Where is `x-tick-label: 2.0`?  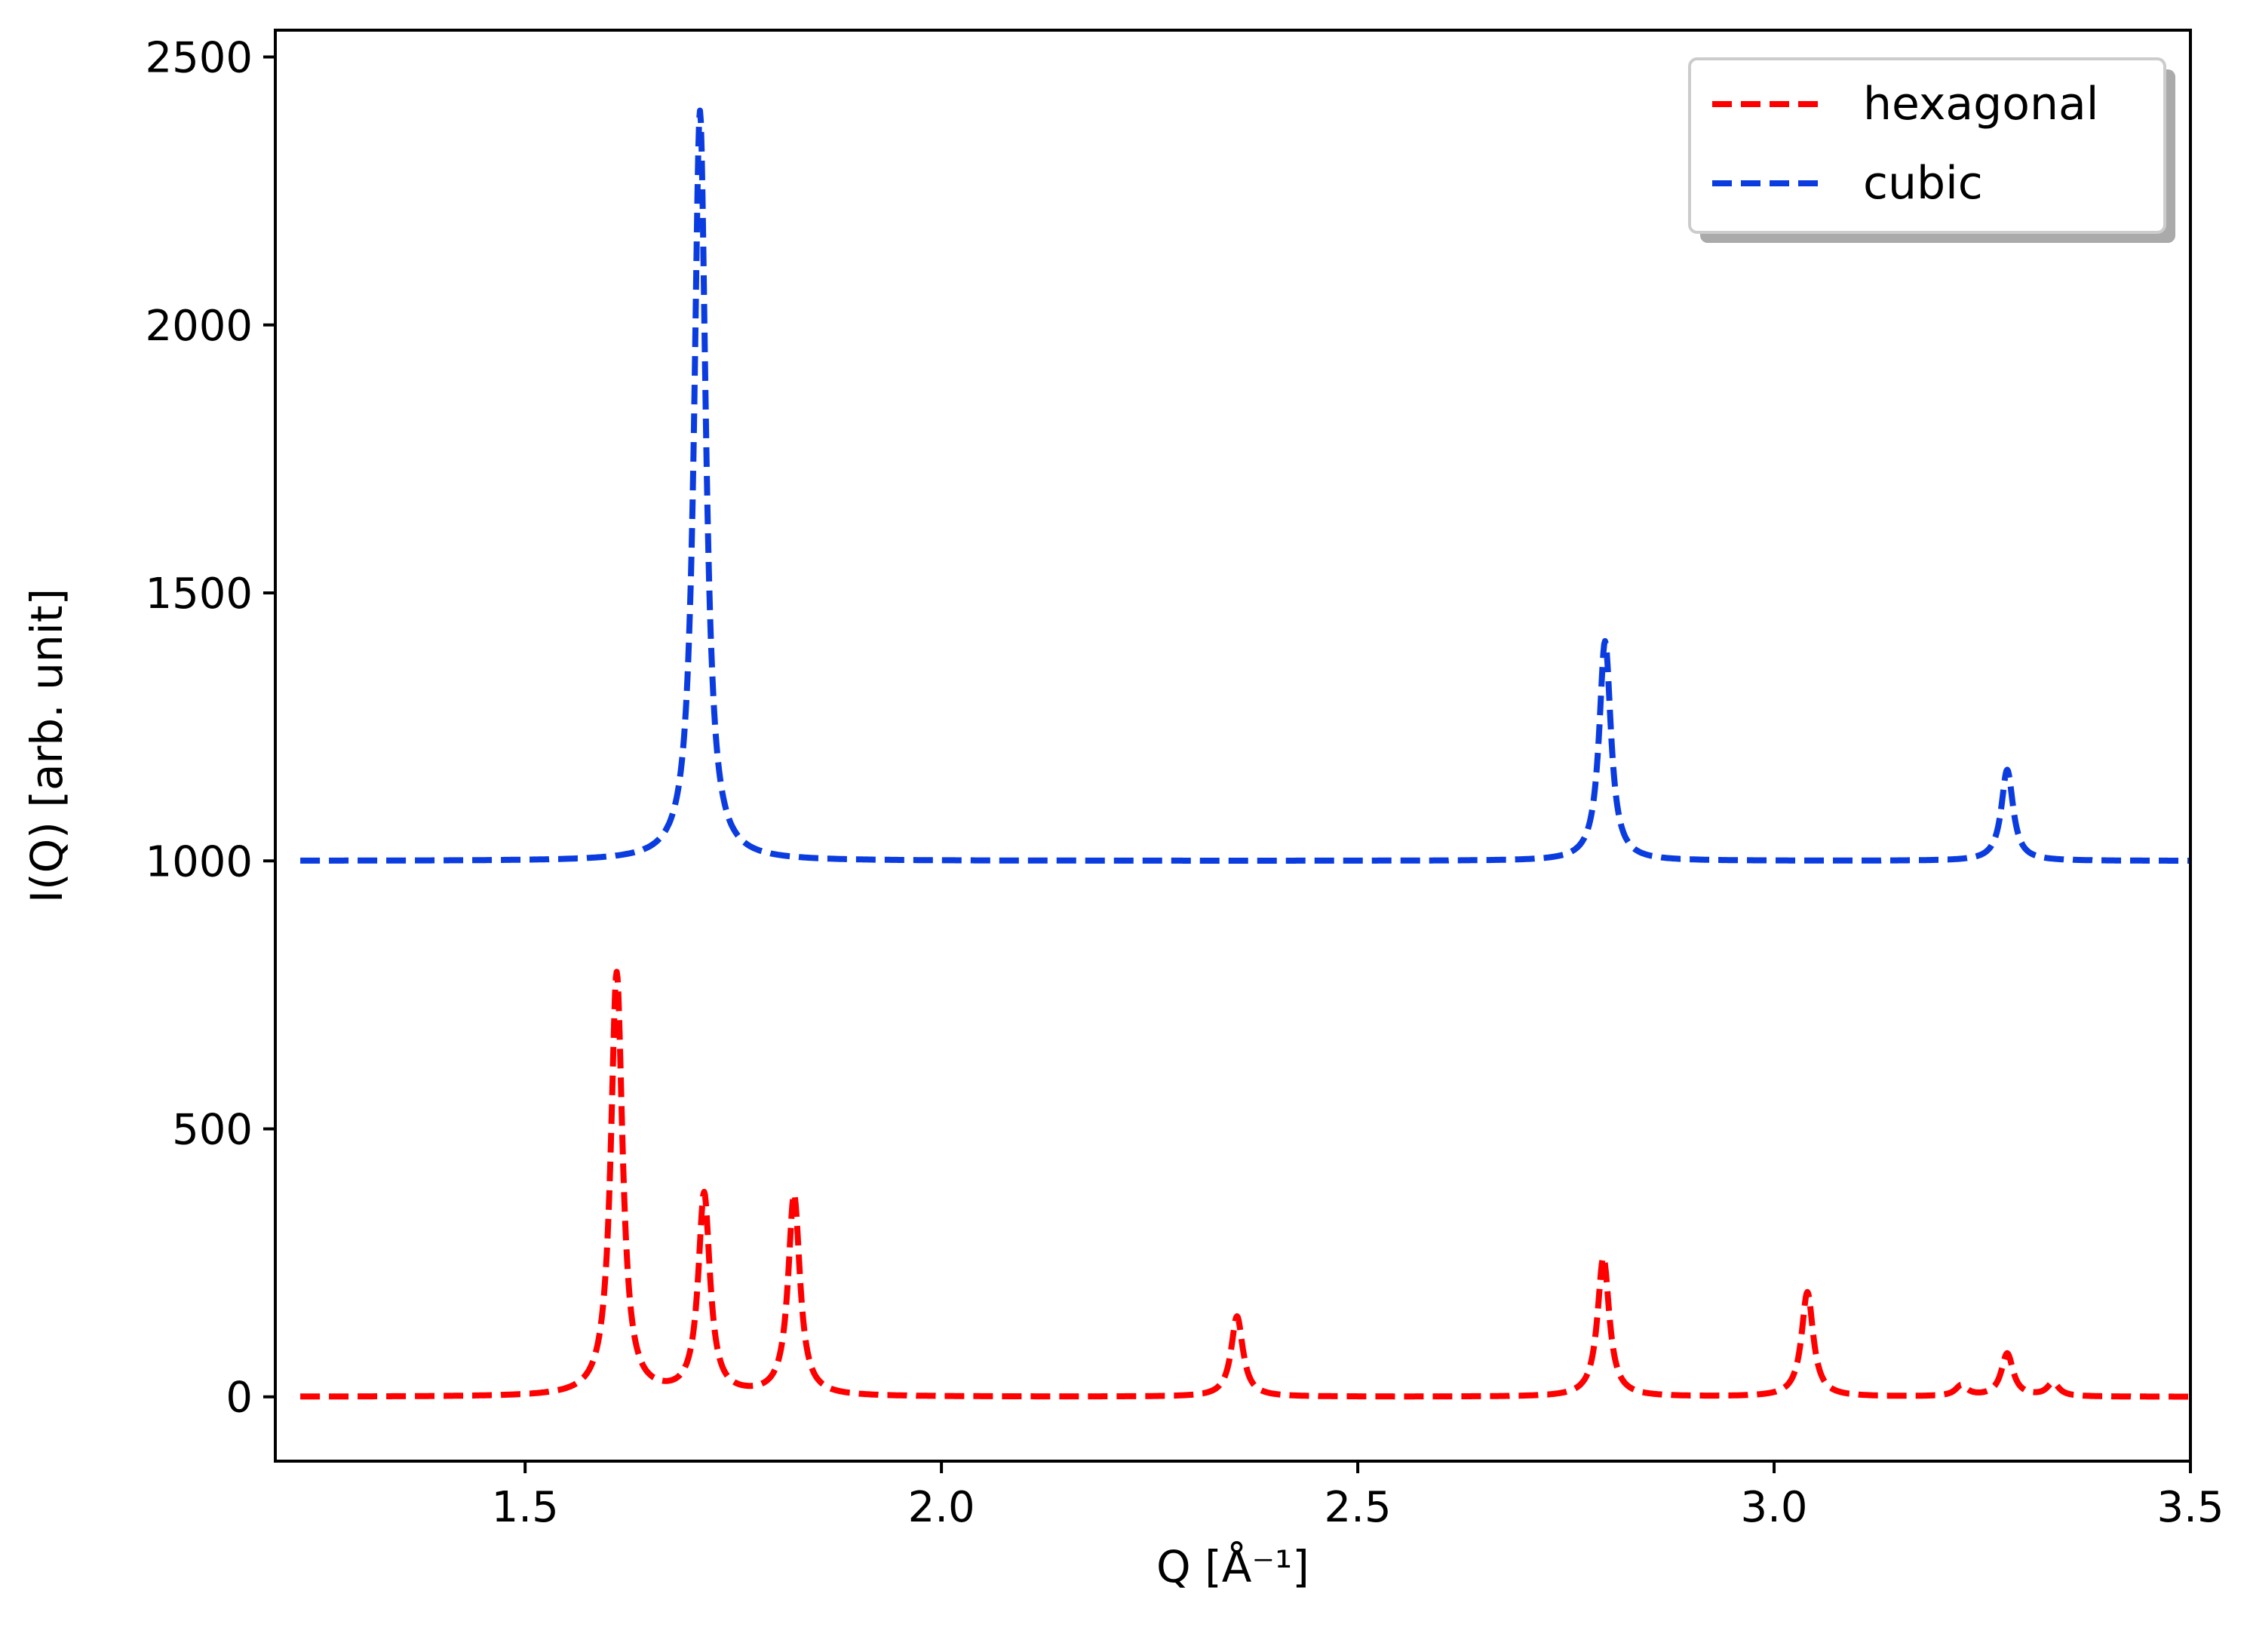
x-tick-label: 2.0 is located at coordinates (941, 1507).